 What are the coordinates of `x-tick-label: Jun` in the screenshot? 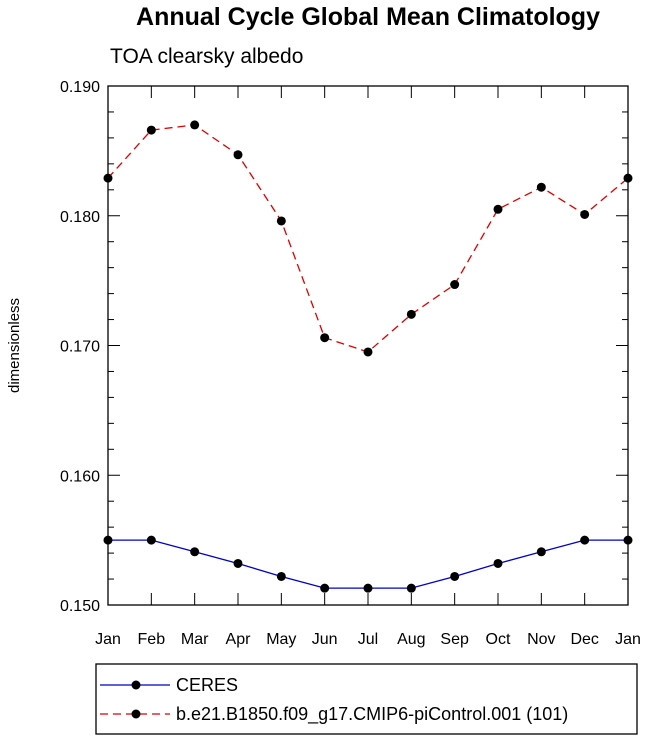 It's located at (325, 639).